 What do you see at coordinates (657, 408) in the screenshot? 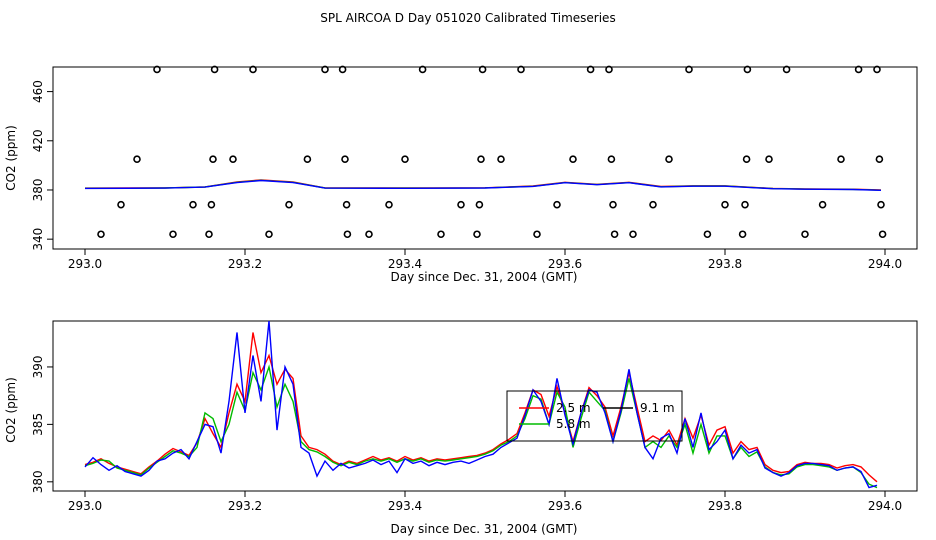
I see `legend-label-9-1m: 9.1 m` at bounding box center [657, 408].